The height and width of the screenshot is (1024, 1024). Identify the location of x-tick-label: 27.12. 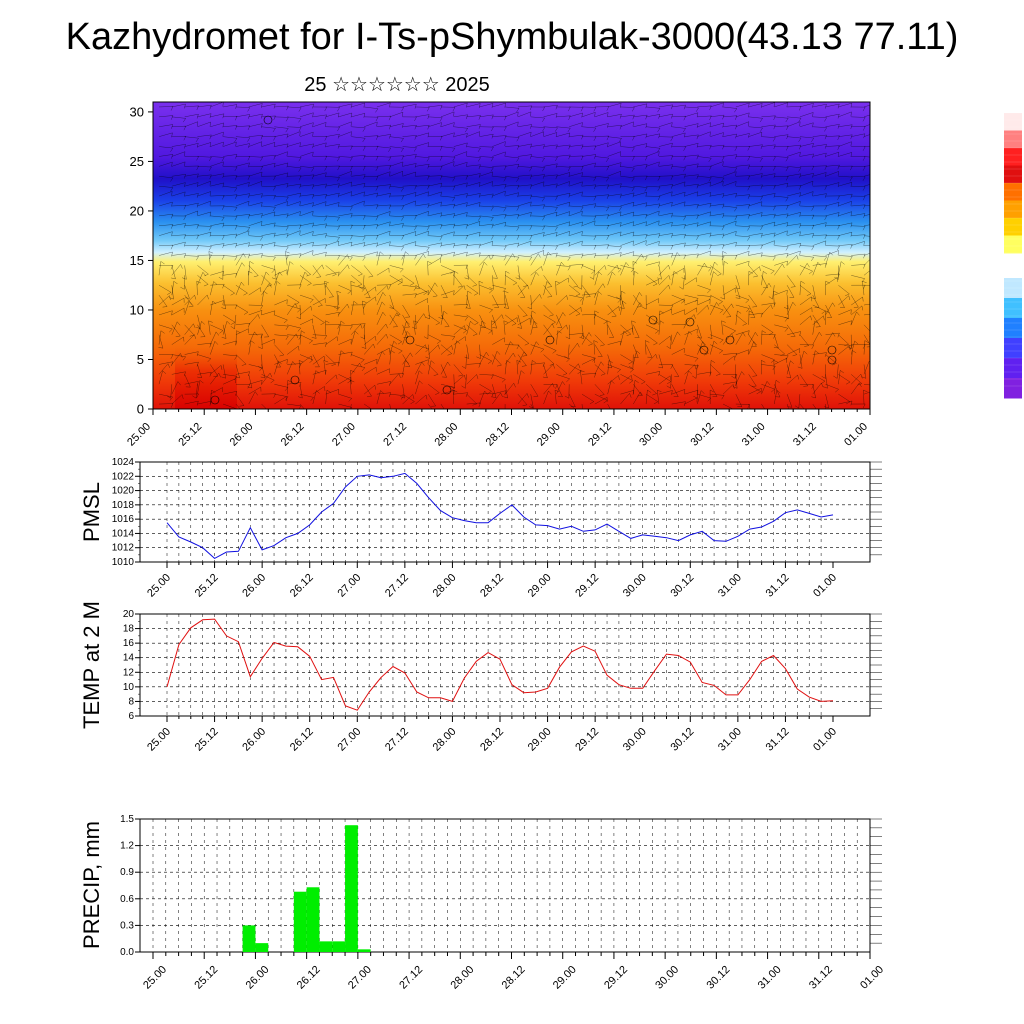
(397, 740).